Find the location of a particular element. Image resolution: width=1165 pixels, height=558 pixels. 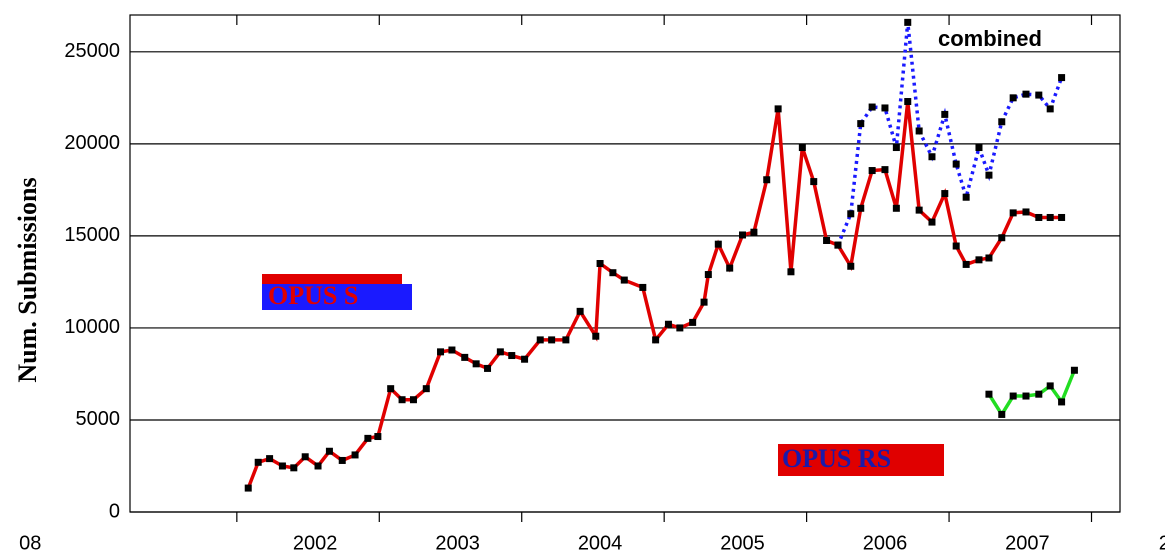

y-tick-label: 10000 is located at coordinates (92, 327).